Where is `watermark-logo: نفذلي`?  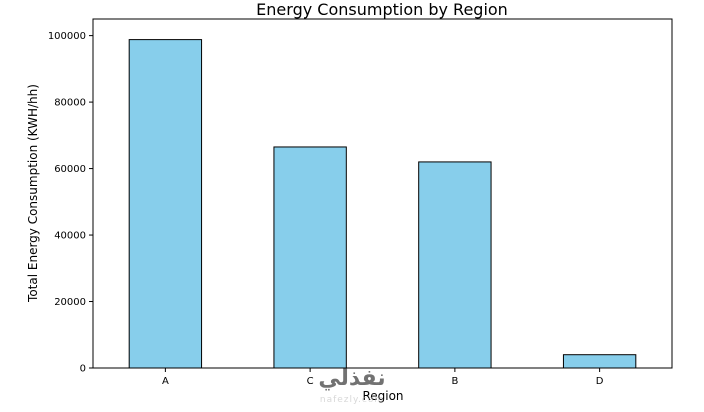 watermark-logo: نفذلي is located at coordinates (351, 378).